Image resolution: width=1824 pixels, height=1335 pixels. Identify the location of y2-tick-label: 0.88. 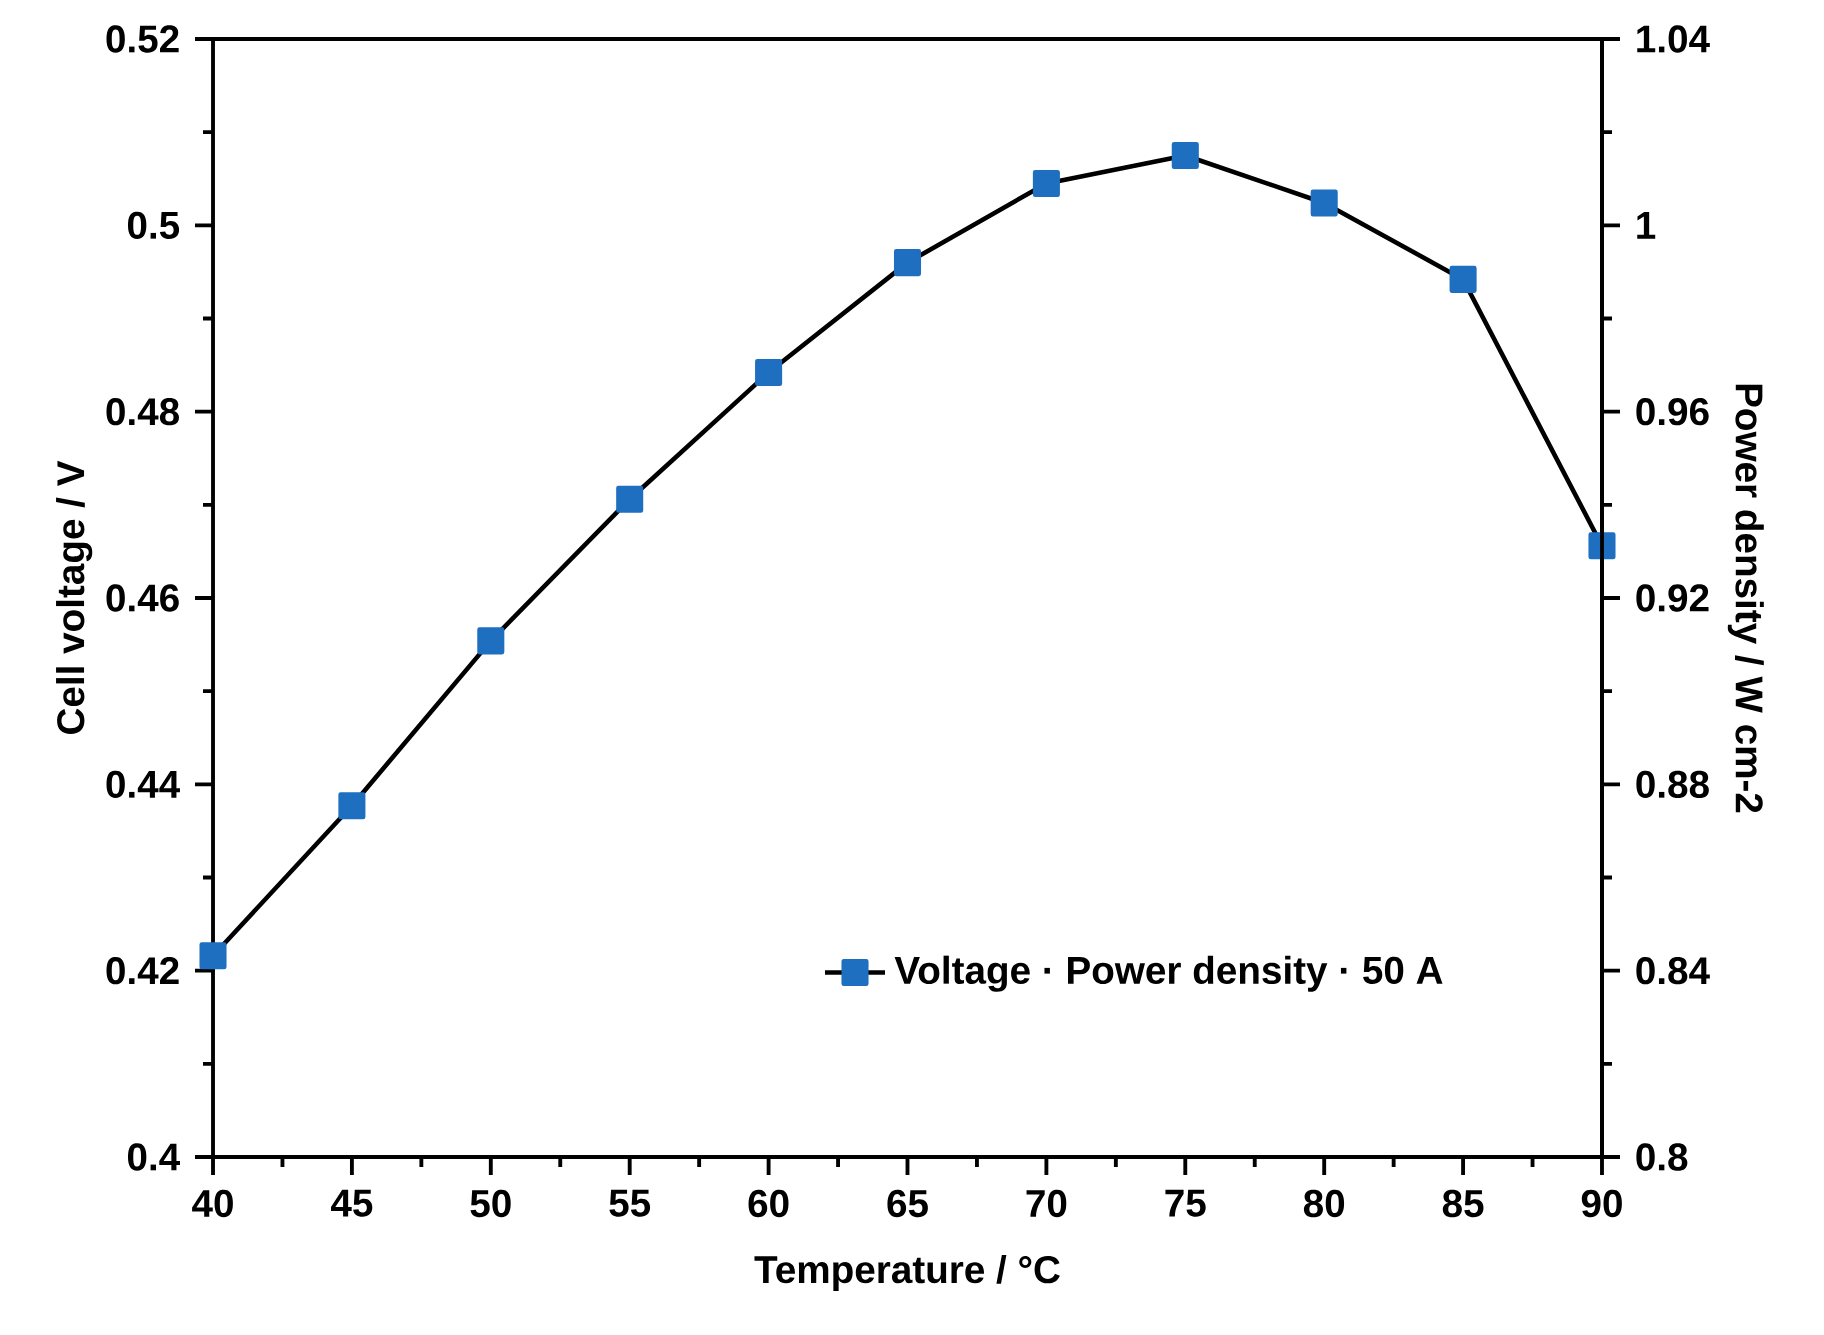
(1672, 784).